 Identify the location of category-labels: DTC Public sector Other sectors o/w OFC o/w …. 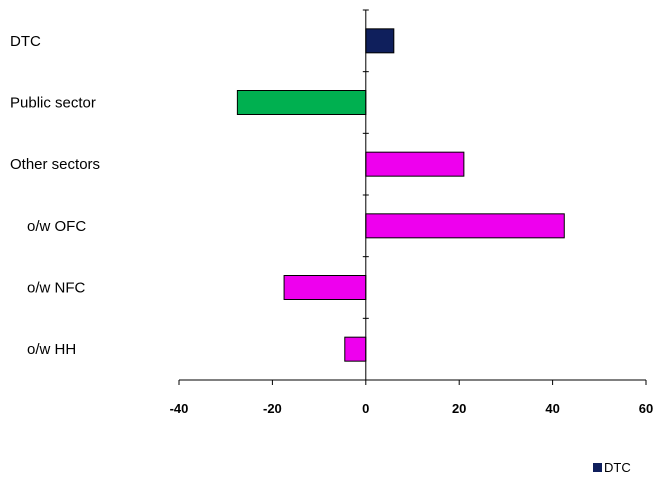
(55, 195).